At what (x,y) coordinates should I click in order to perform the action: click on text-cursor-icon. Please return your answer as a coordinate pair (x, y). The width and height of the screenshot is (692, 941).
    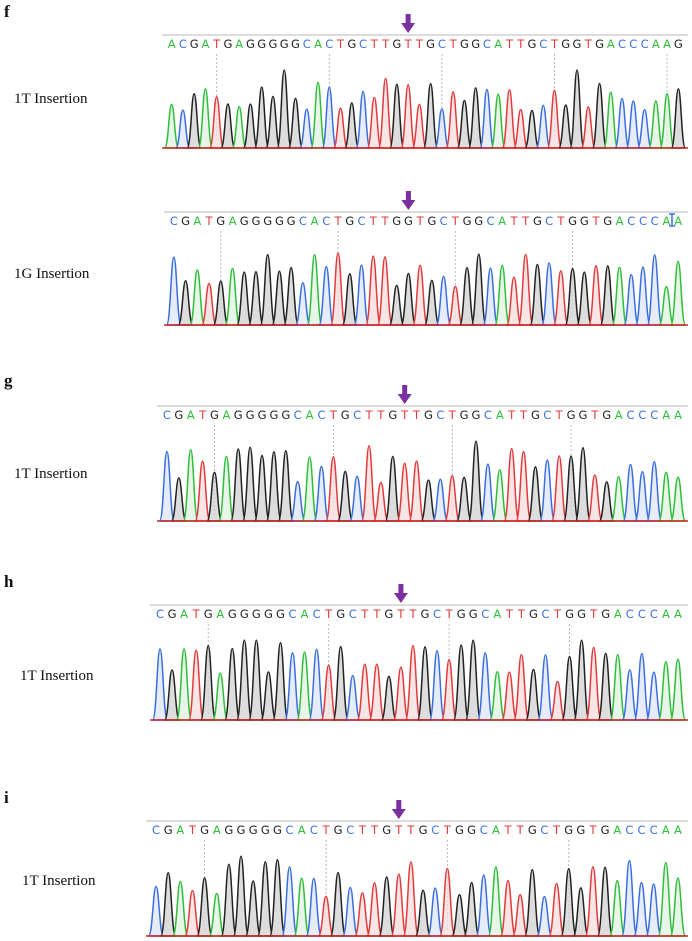
    Looking at the image, I should click on (672, 220).